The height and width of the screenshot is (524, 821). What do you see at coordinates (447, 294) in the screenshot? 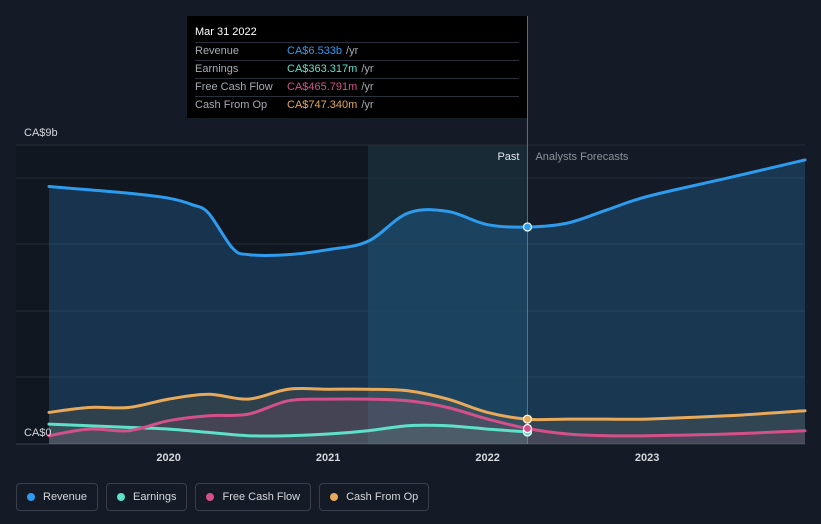
I see `highlight-band` at bounding box center [447, 294].